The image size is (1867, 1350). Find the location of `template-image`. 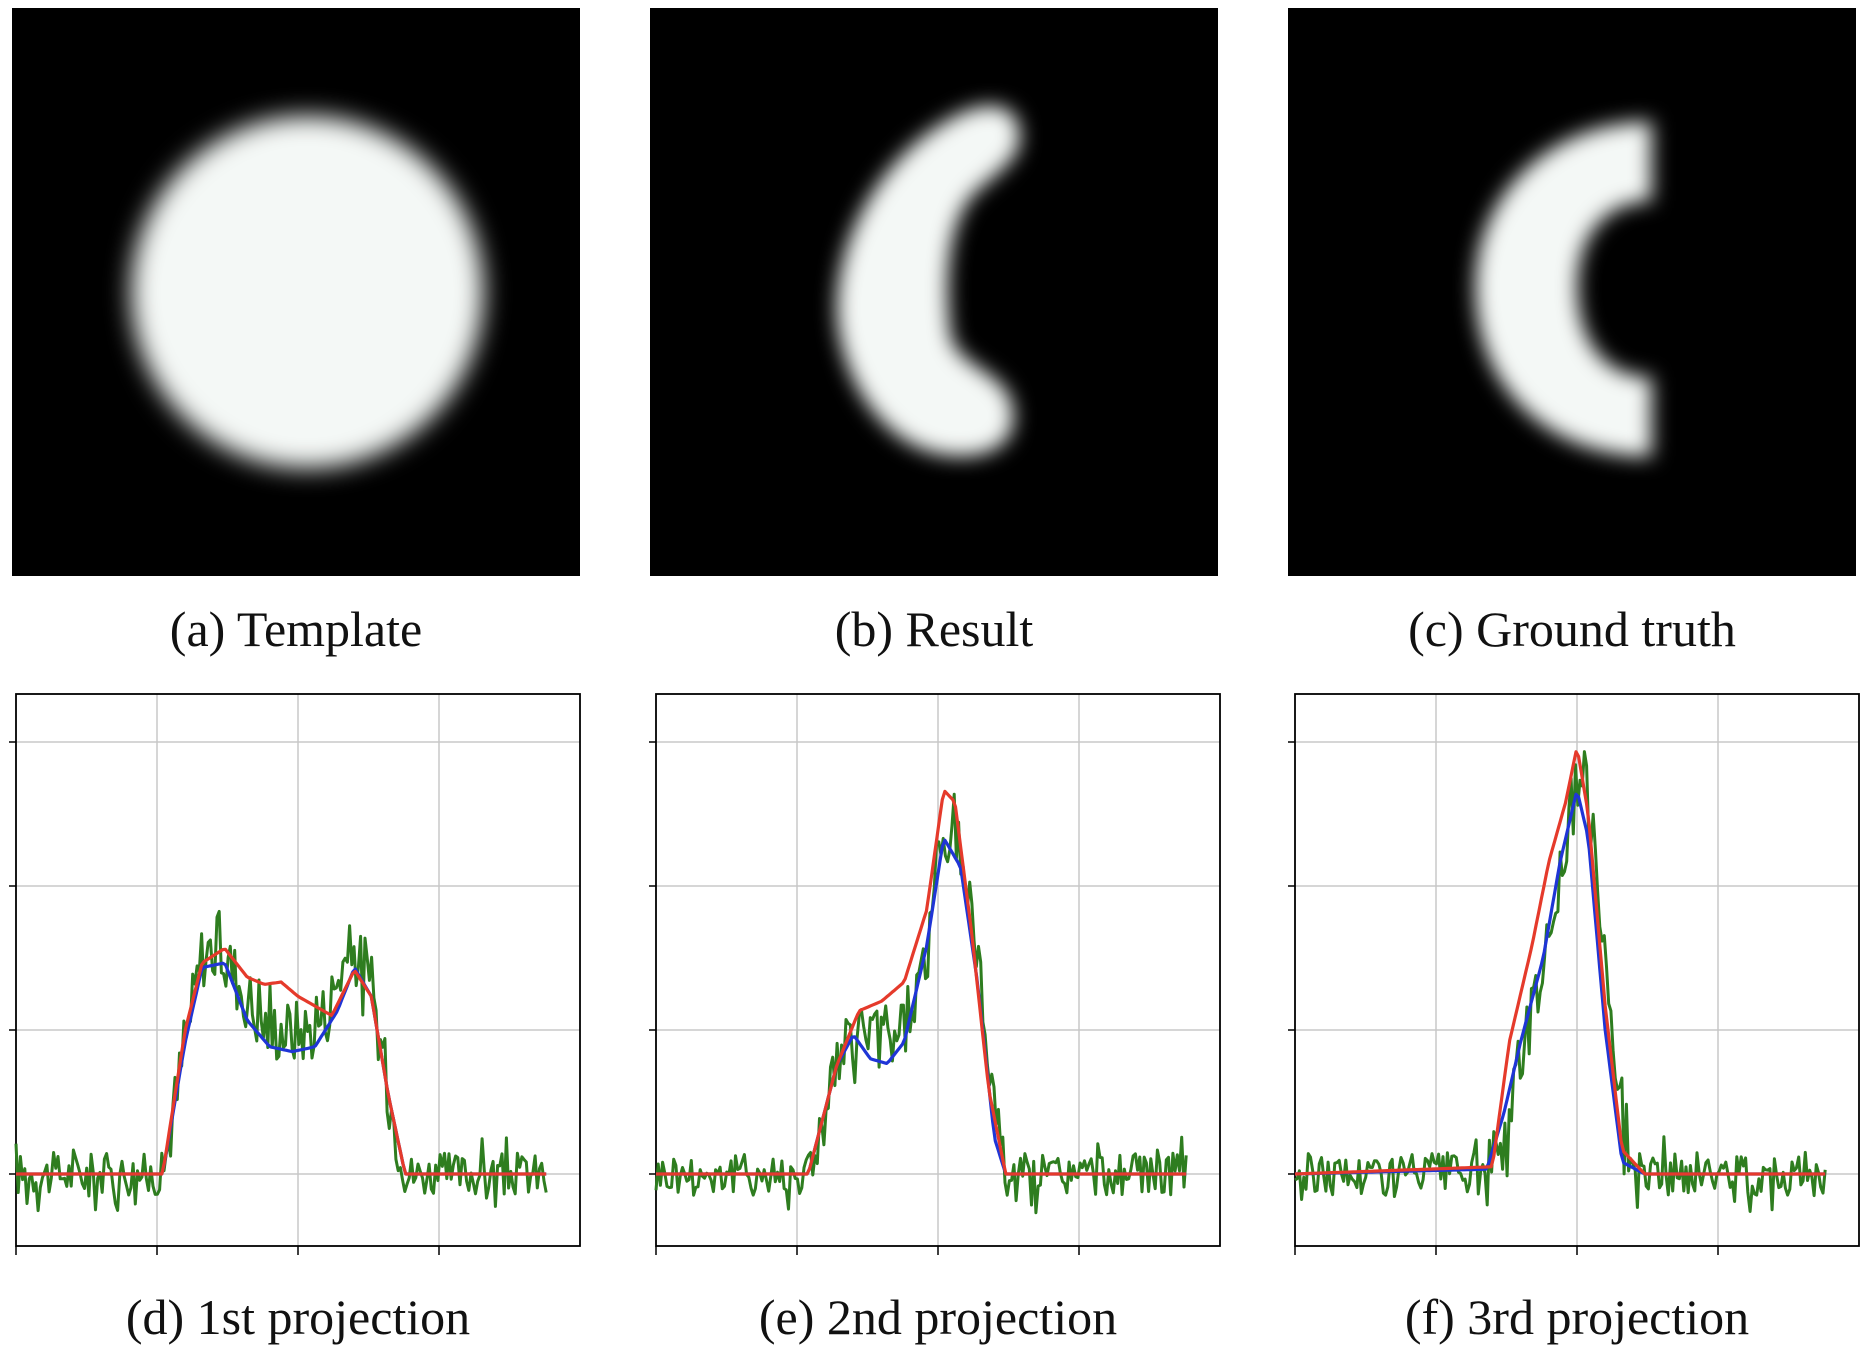

template-image is located at coordinates (296, 292).